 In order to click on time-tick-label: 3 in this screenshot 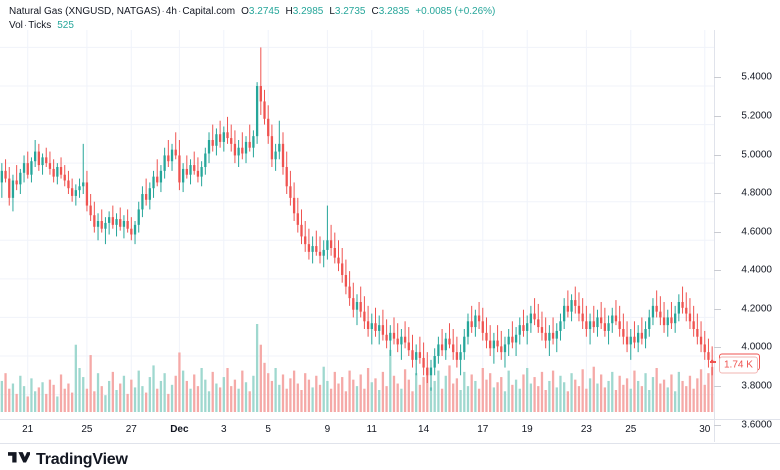, I will do `click(224, 429)`.